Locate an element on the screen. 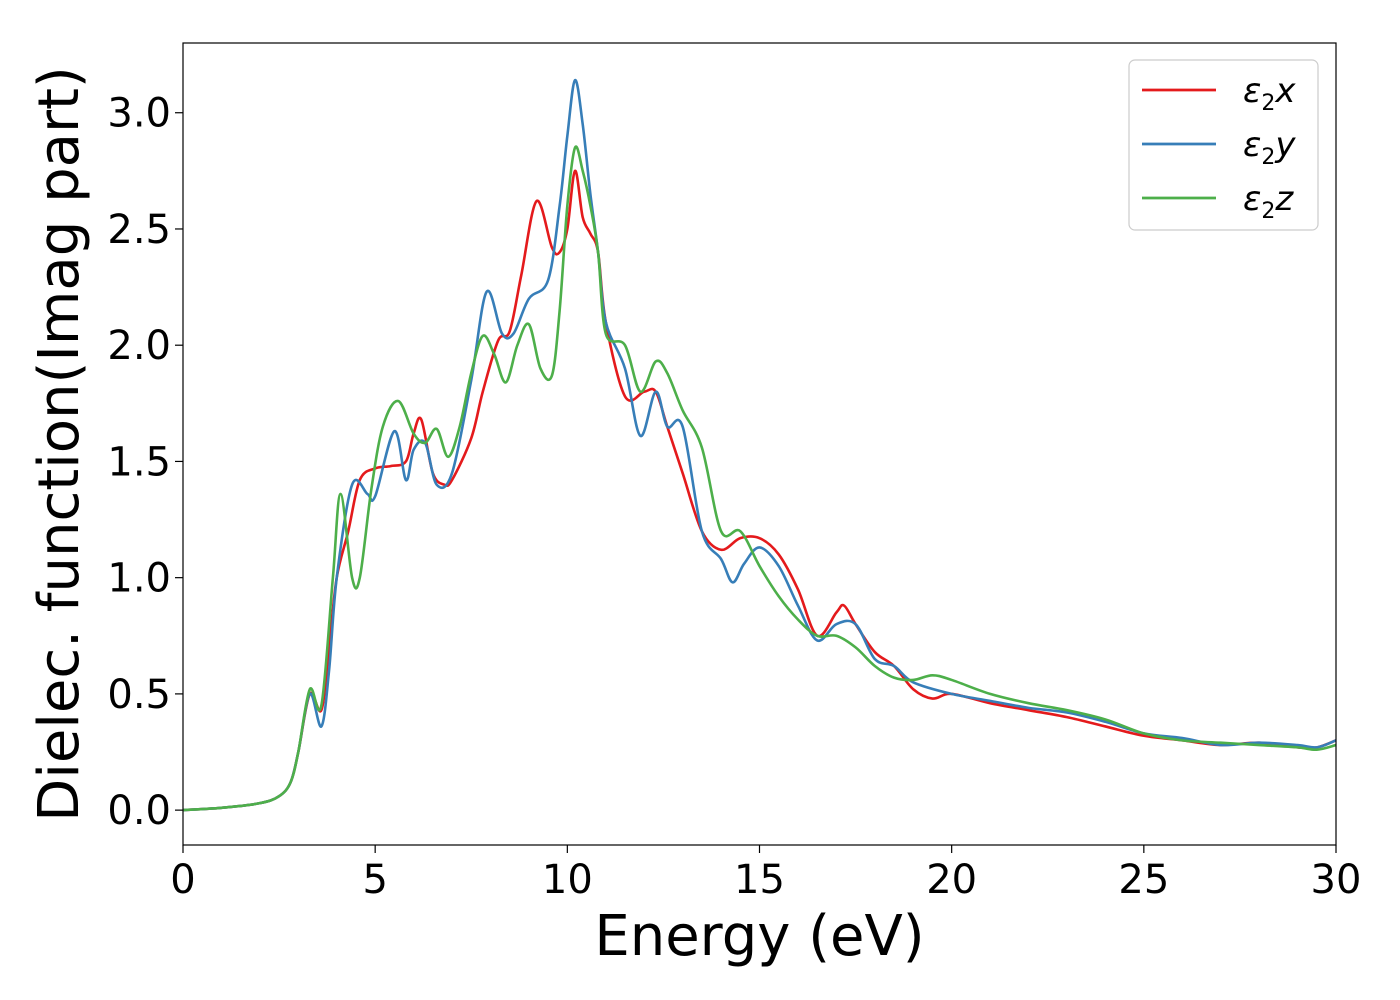  x-tick-label: 5 is located at coordinates (374, 880).